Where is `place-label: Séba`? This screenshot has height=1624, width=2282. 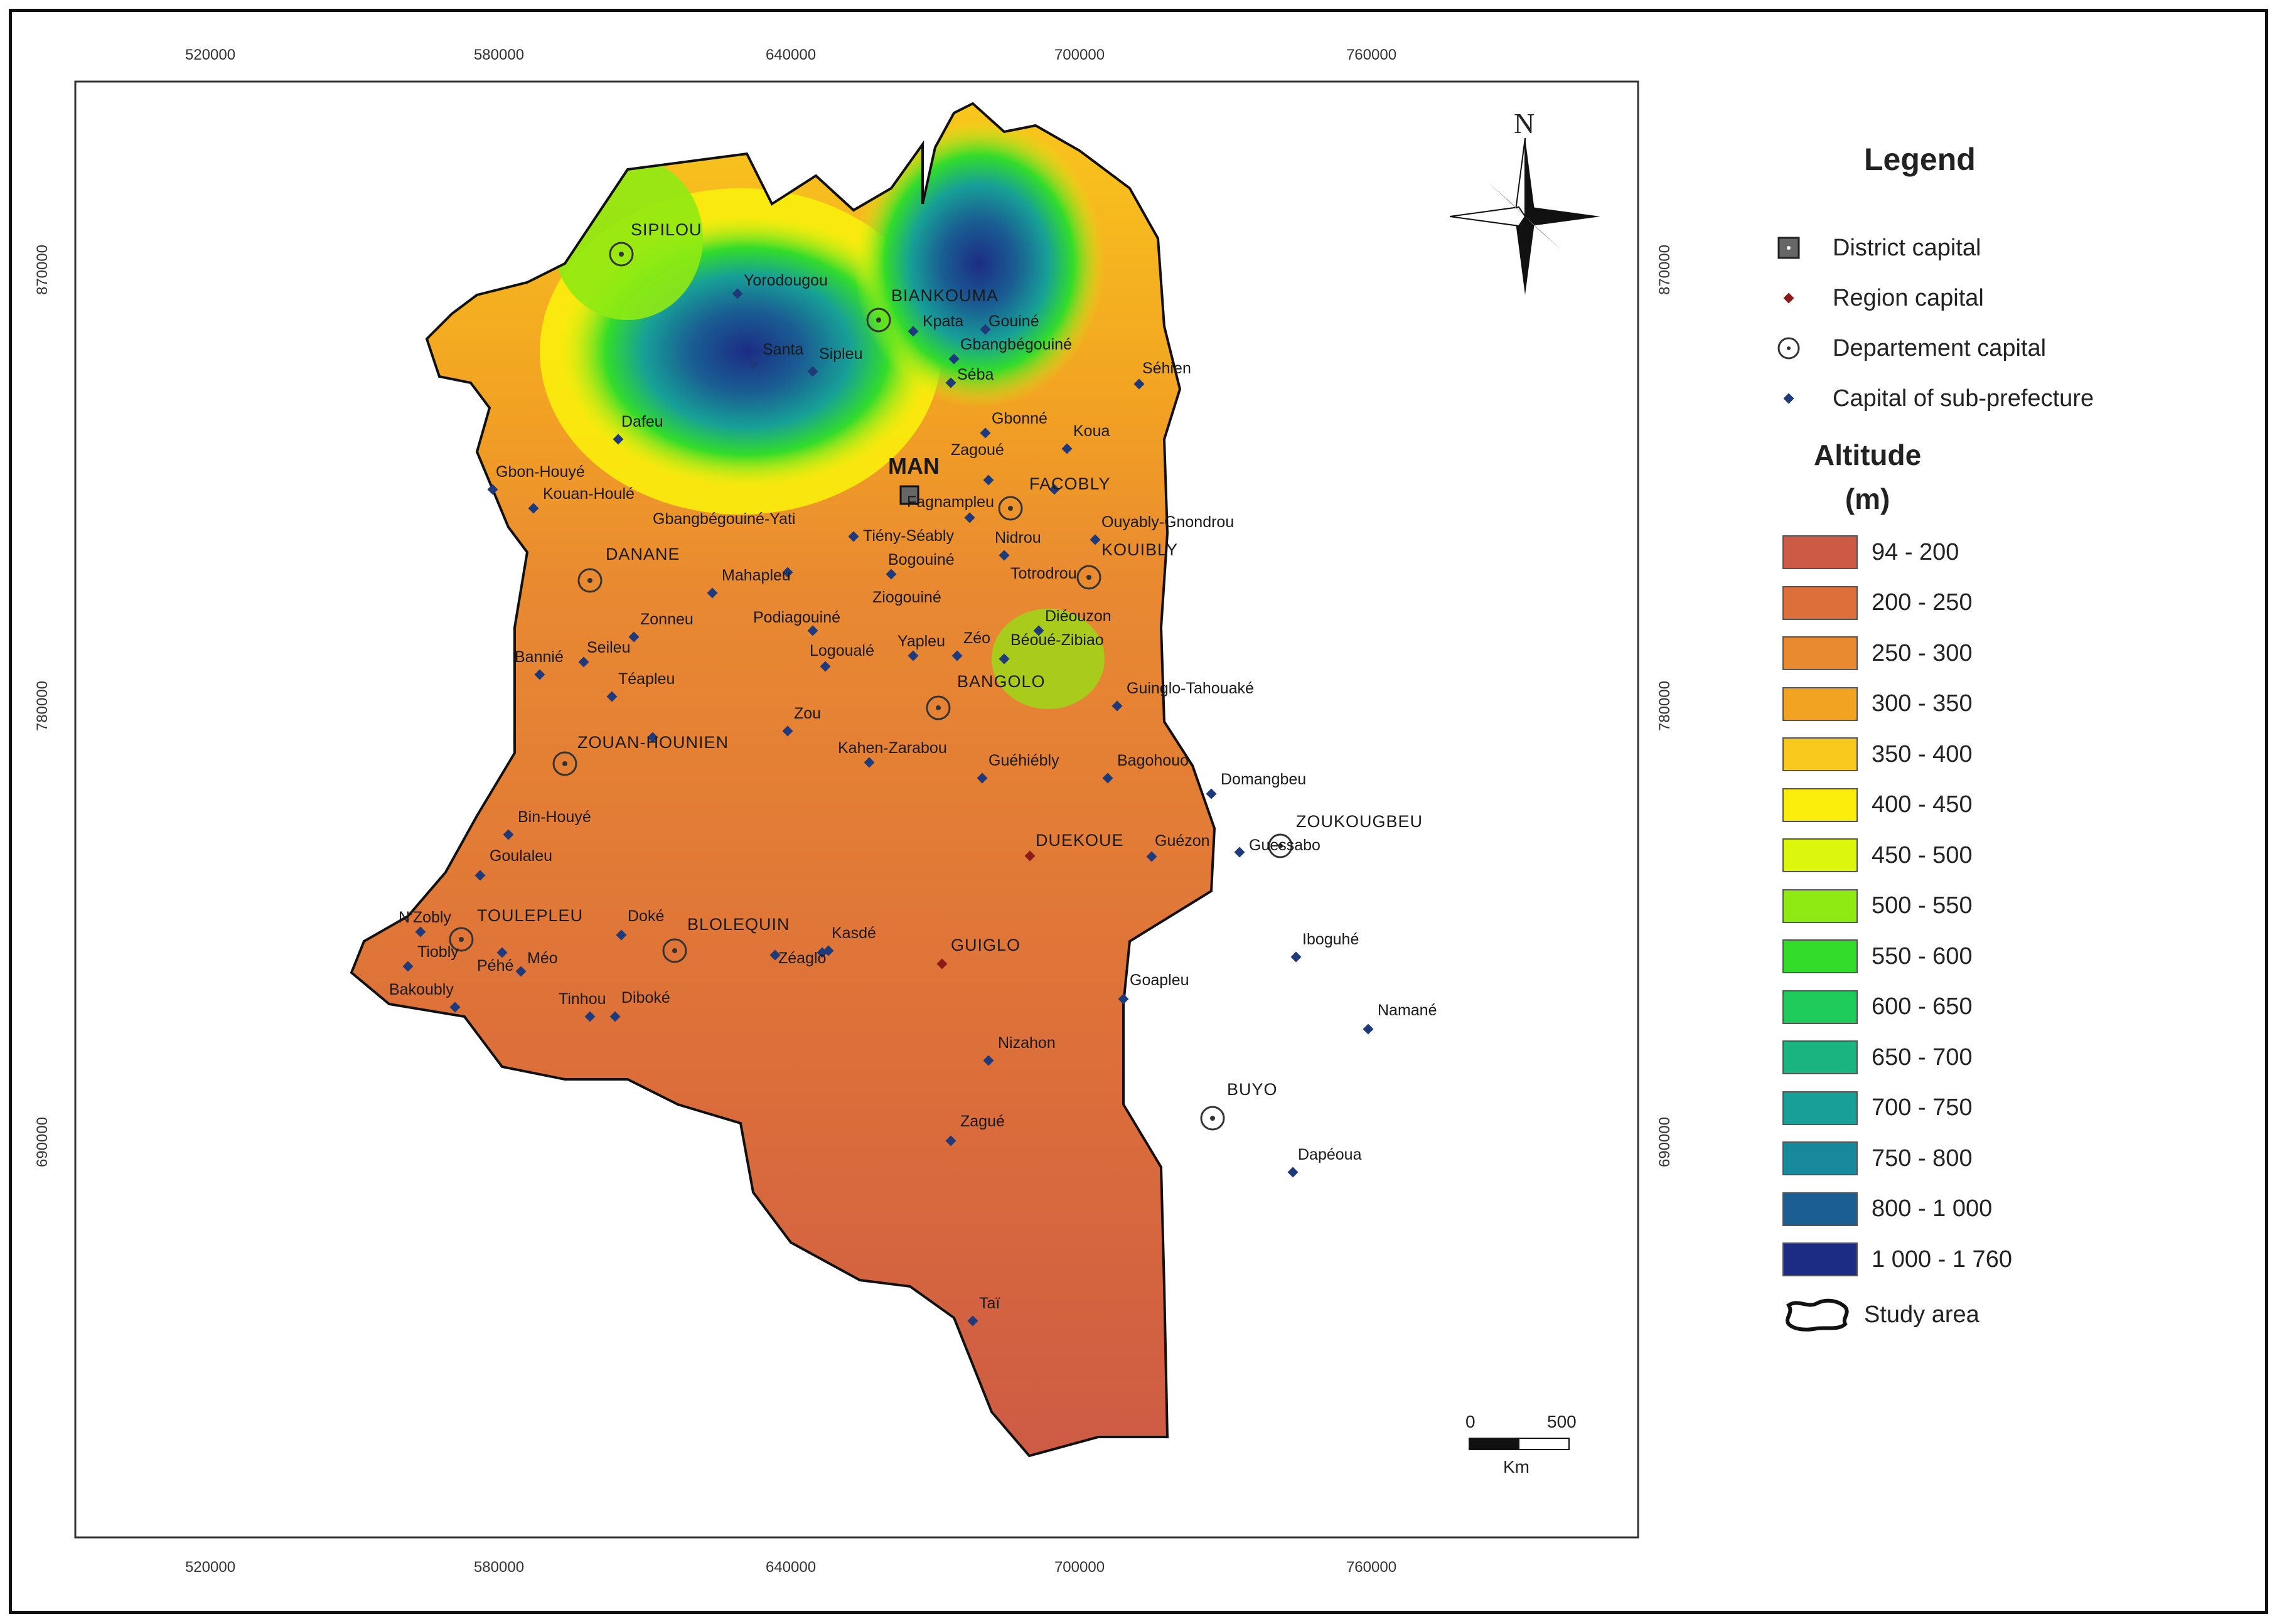
place-label: Séba is located at coordinates (976, 374).